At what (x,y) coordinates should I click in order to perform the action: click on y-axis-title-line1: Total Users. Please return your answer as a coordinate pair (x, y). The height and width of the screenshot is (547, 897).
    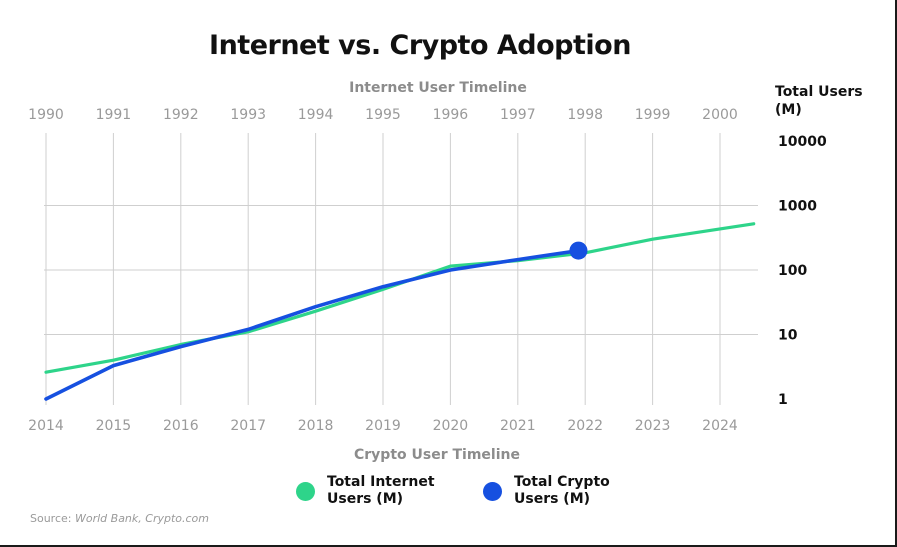
    Looking at the image, I should click on (819, 92).